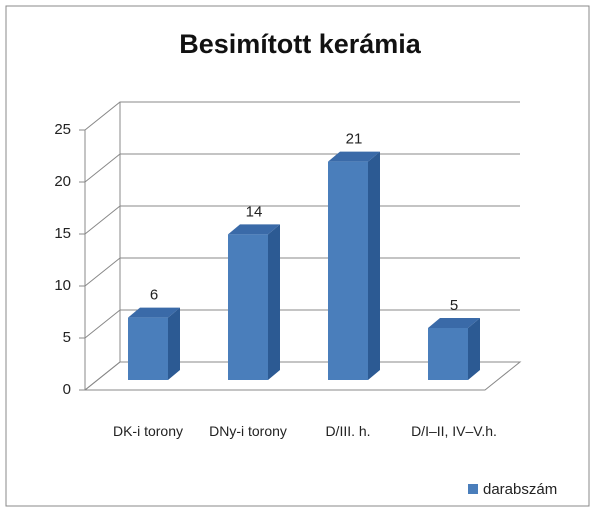 This screenshot has height=512, width=595. I want to click on data-label: 6, so click(154, 295).